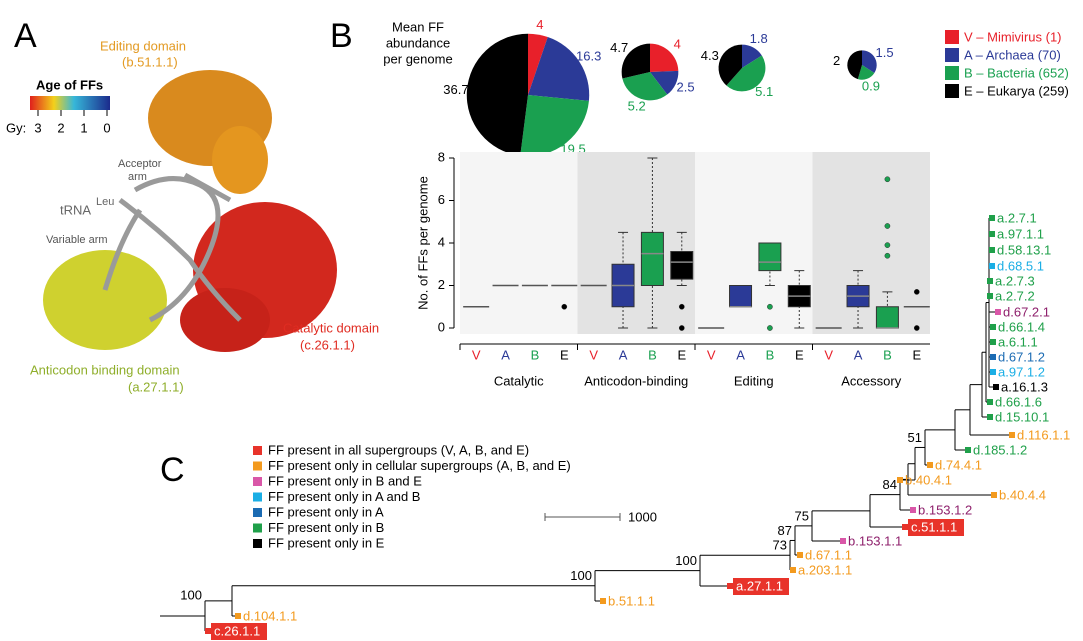 This screenshot has height=641, width=1083. Describe the element at coordinates (631, 600) in the screenshot. I see `tip-label: b.51.1.1` at that location.